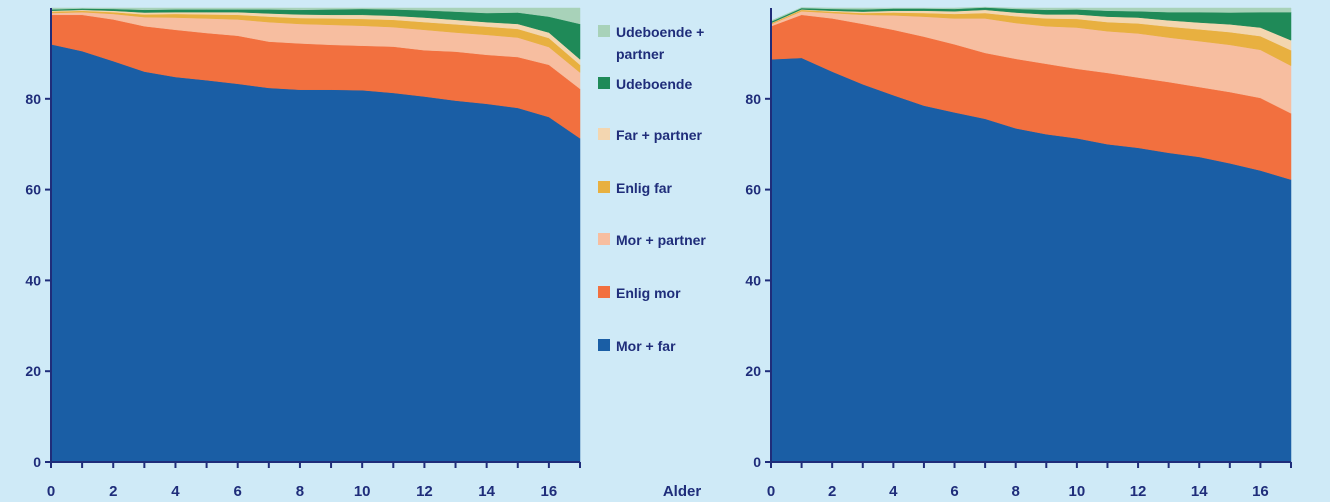  I want to click on legend-label: Enlig far, so click(644, 188).